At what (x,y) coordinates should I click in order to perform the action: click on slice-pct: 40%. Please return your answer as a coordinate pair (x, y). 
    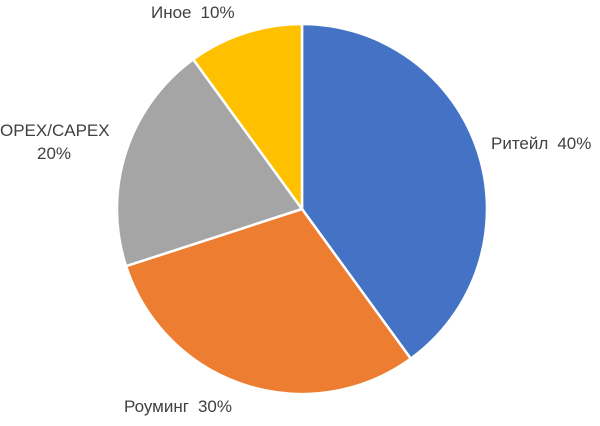
    Looking at the image, I should click on (574, 143).